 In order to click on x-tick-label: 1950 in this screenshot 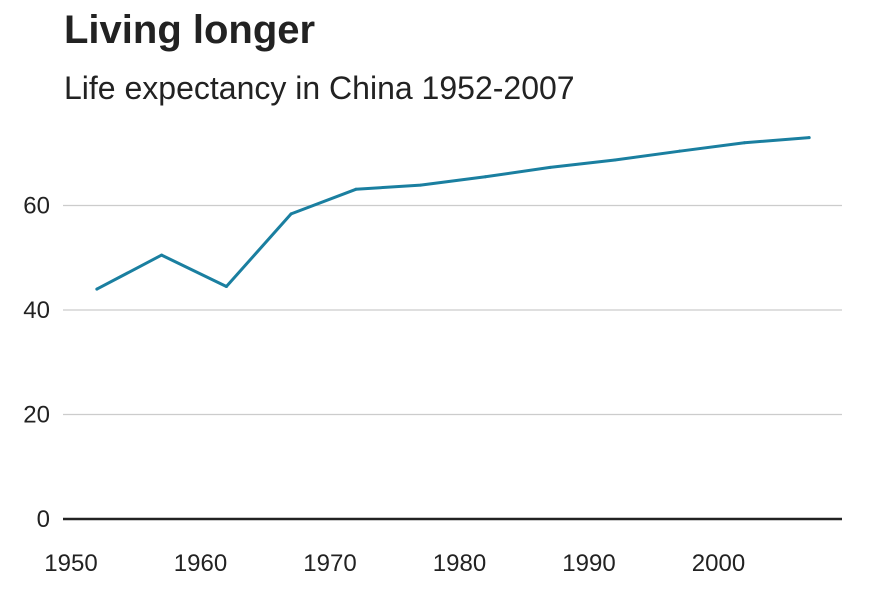, I will do `click(70, 563)`.